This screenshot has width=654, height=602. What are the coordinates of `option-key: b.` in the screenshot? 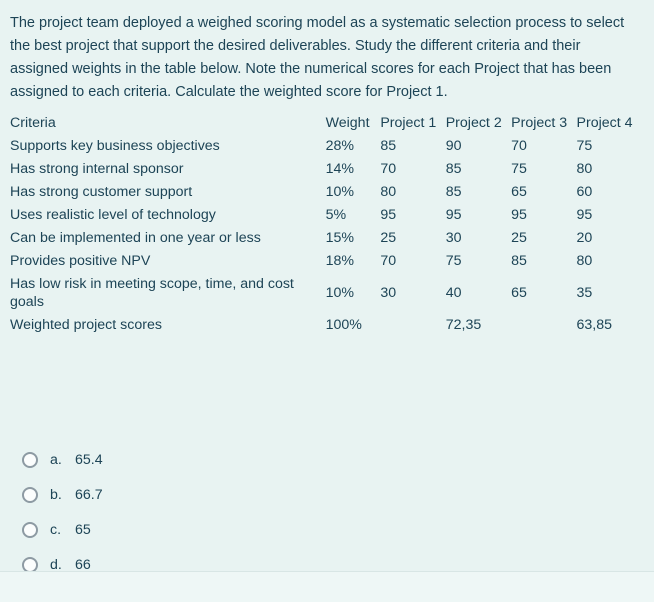 It's located at (56, 495).